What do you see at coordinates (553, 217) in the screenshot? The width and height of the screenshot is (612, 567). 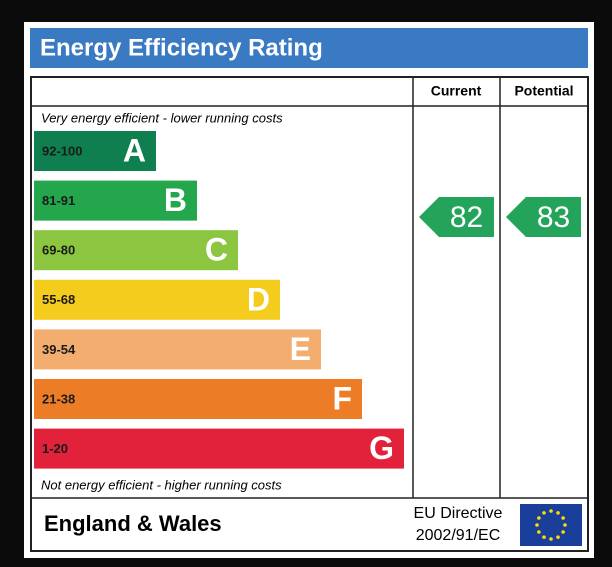 I see `rating-value: 83` at bounding box center [553, 217].